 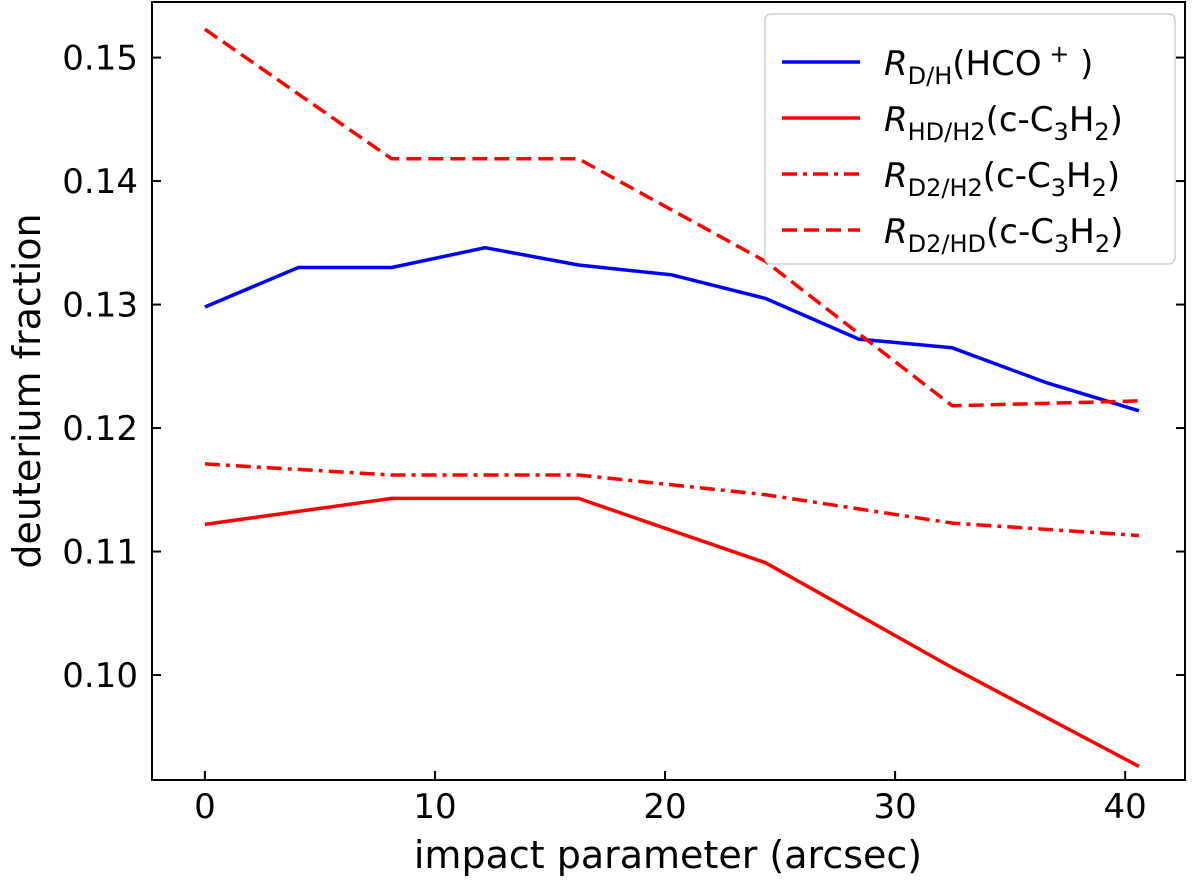 What do you see at coordinates (205, 807) in the screenshot?
I see `x-tick-label: 0` at bounding box center [205, 807].